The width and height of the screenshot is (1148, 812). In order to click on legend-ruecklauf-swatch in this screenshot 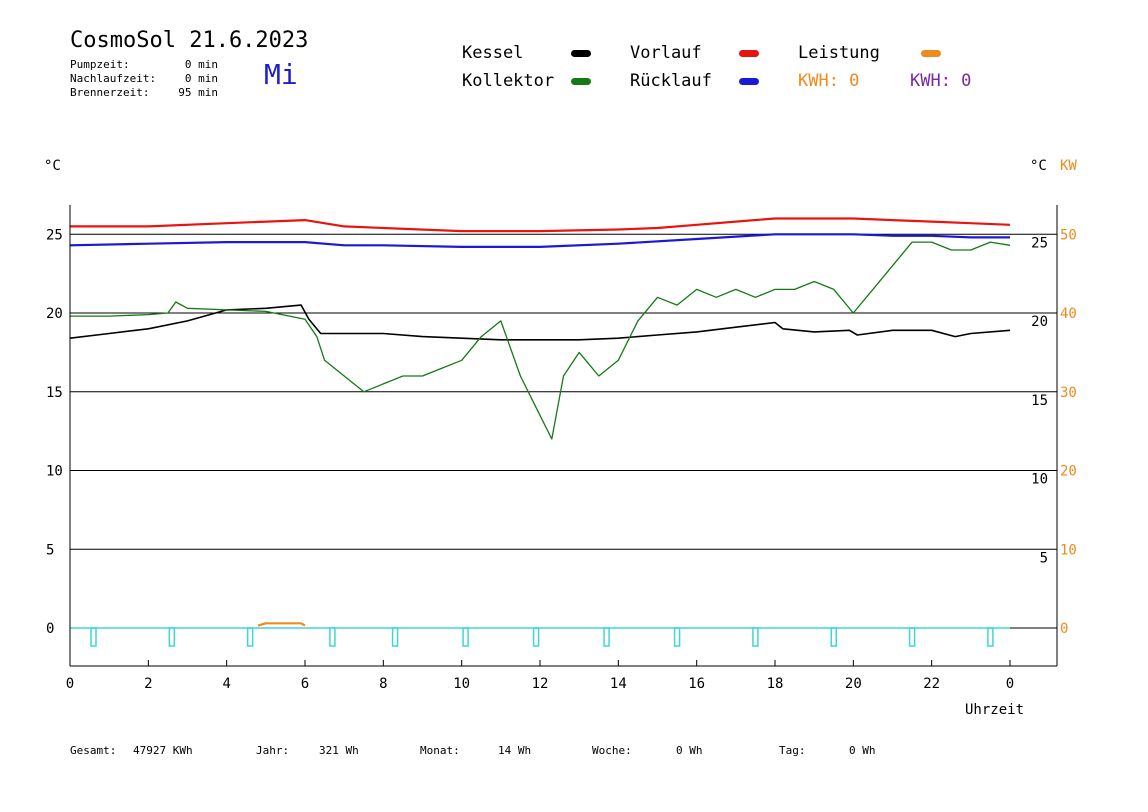, I will do `click(749, 81)`.